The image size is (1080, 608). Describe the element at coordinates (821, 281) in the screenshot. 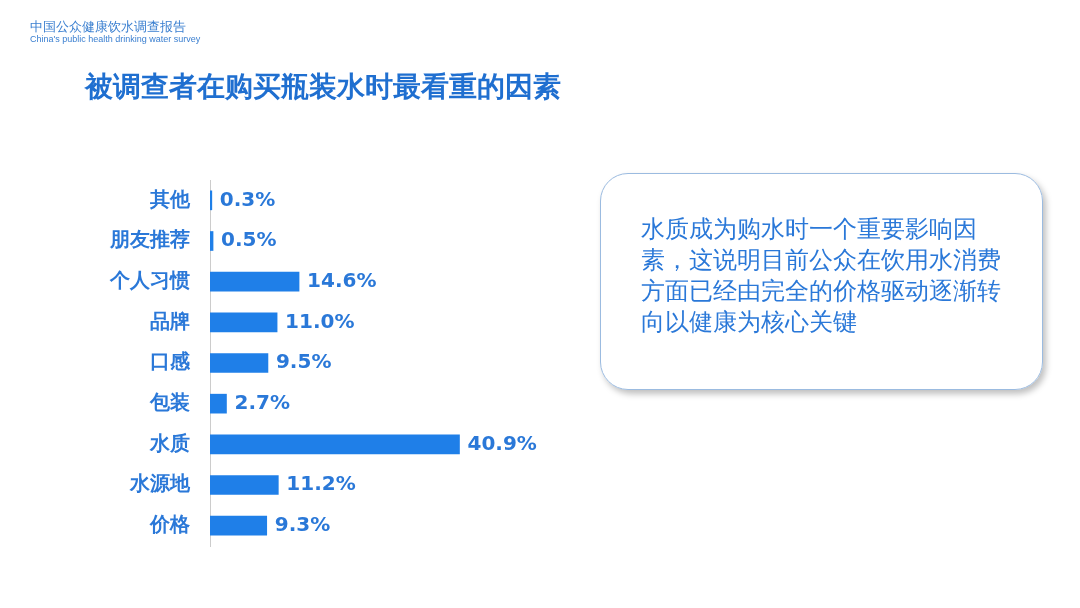

I see `callout-box: 水质成为购水时一个重要影响因素，这说明目前公众在饮用水消费方面已经由完全的价格驱动逐渐转向以健康为核心关键` at that location.